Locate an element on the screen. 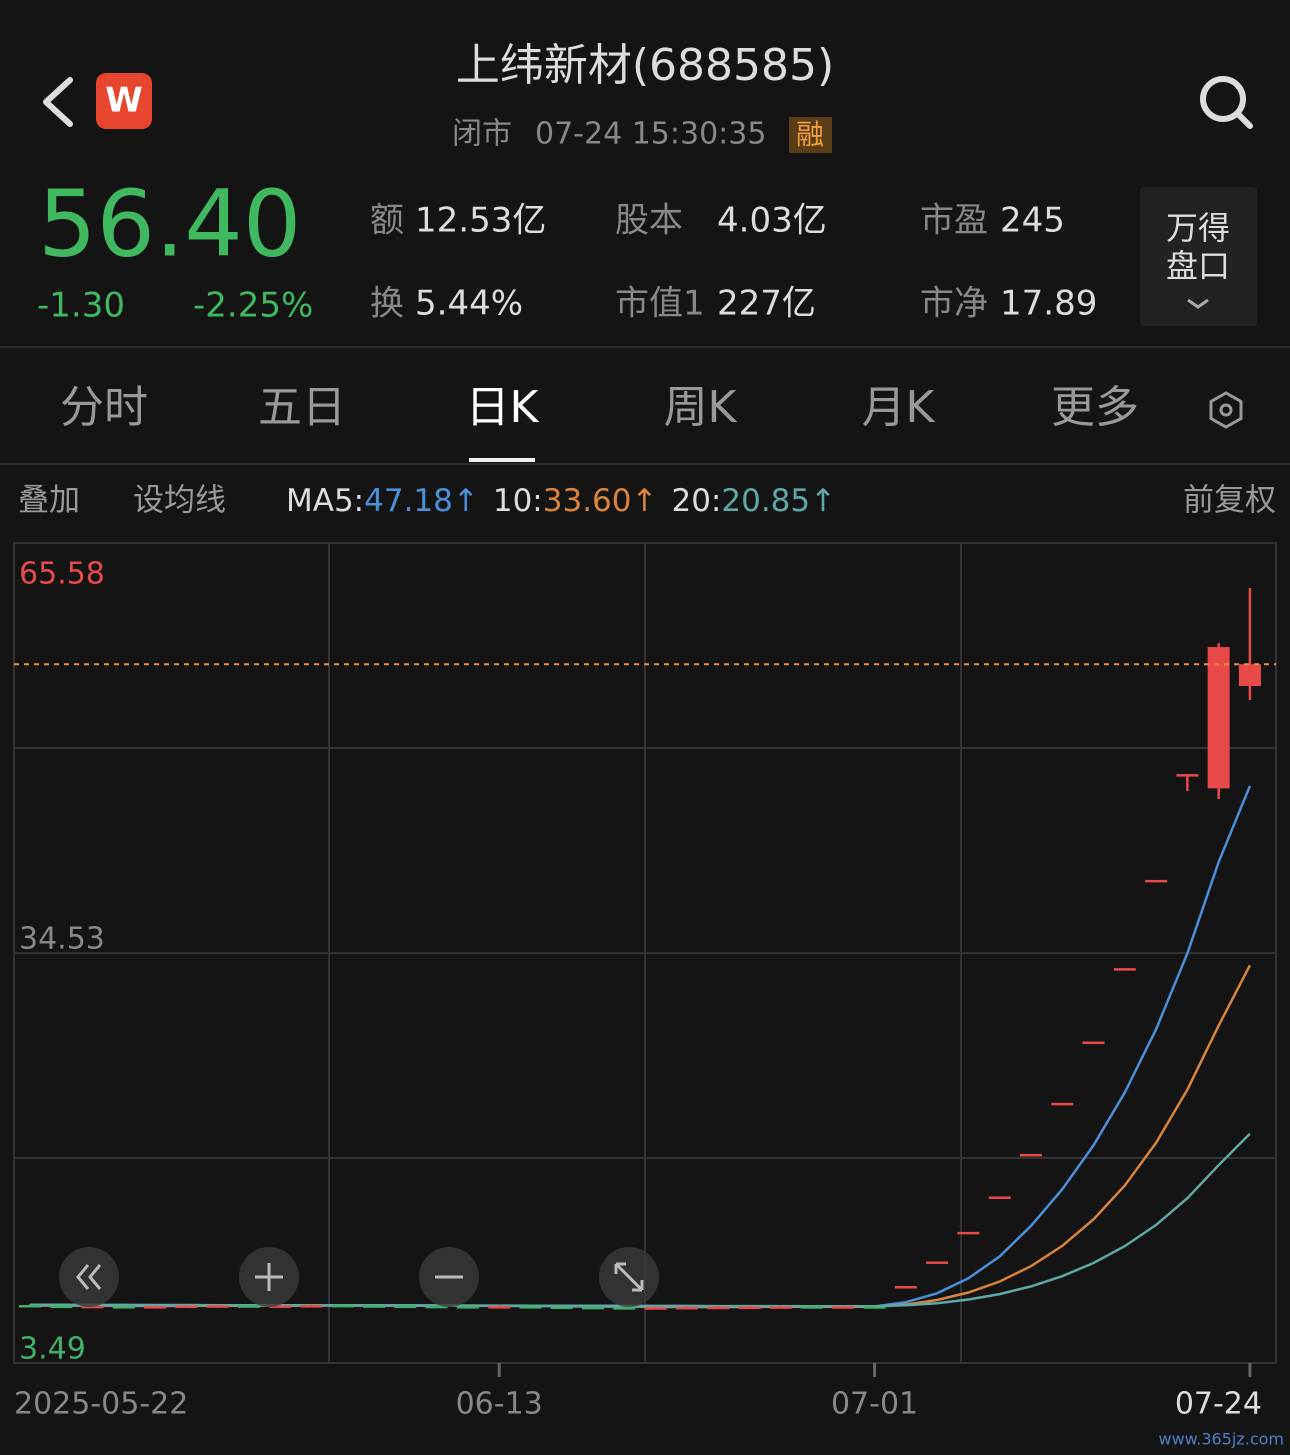 The image size is (1290, 1455). stat-label: 额 is located at coordinates (387, 221).